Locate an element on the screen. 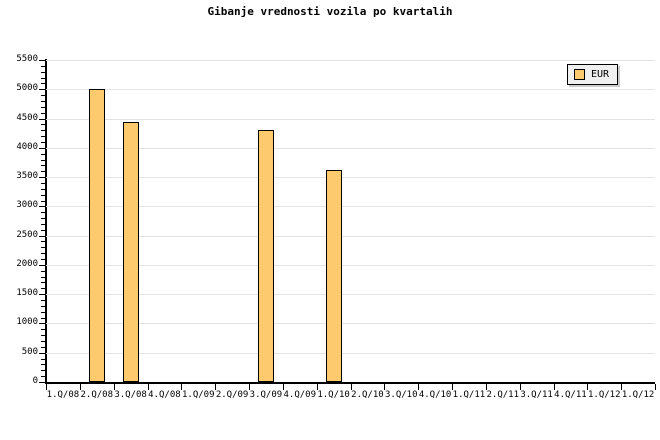  y-axis-tick-label: 3500 is located at coordinates (27, 176).